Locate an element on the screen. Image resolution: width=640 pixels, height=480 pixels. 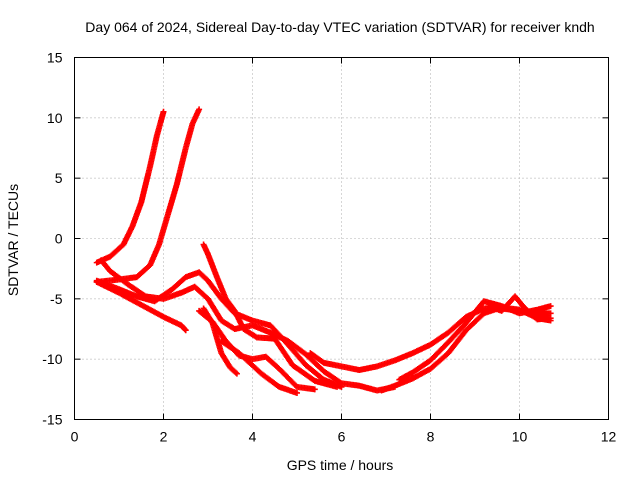
y-tick-label: -10 is located at coordinates (52, 359).